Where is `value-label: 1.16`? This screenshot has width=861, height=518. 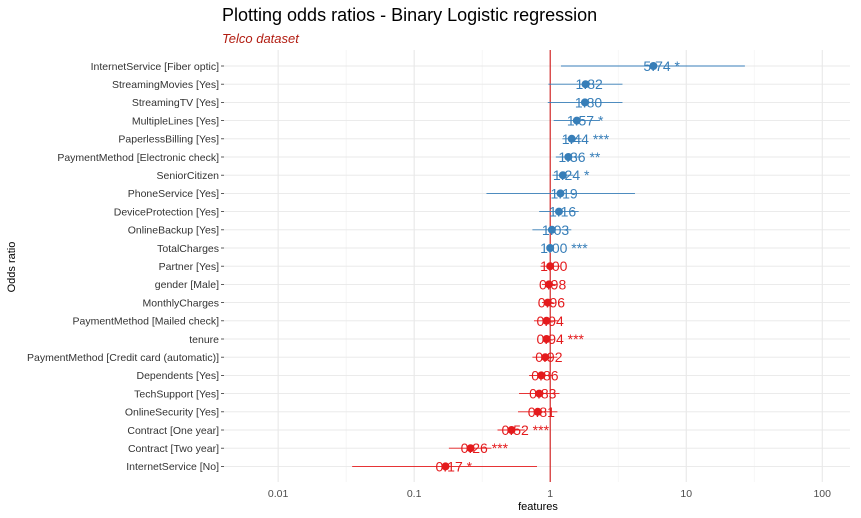 value-label: 1.16 is located at coordinates (562, 212).